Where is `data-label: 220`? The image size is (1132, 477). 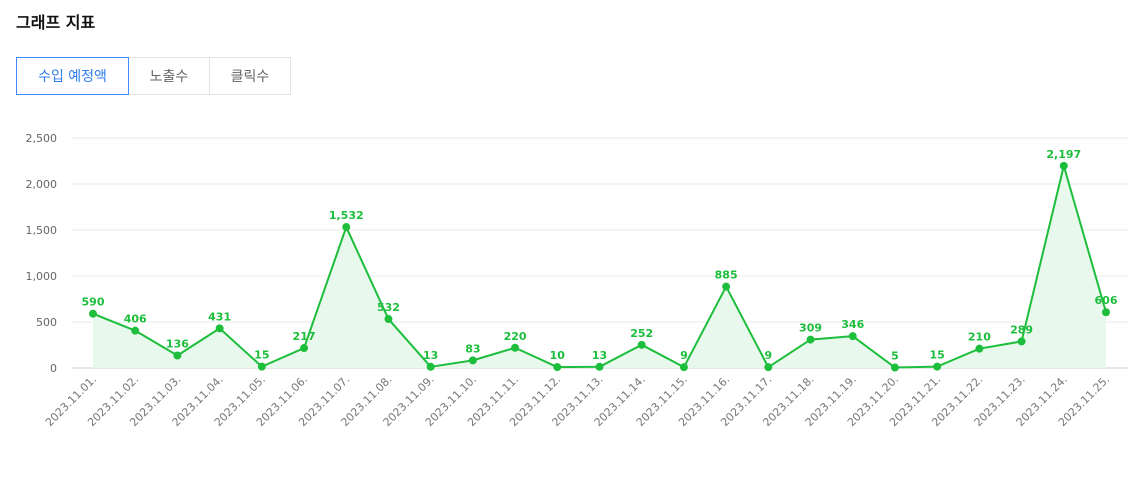 data-label: 220 is located at coordinates (515, 336).